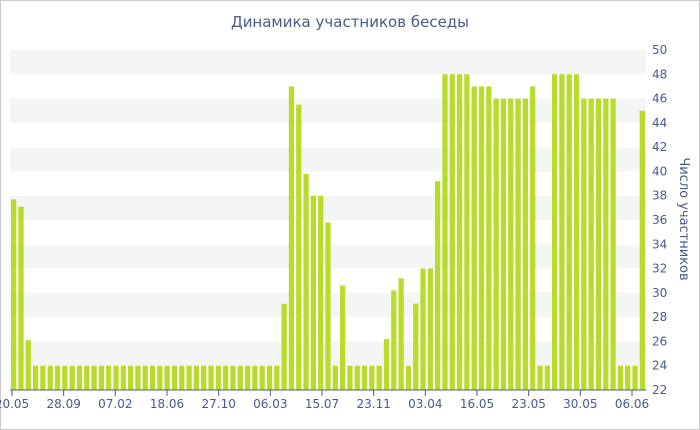 The image size is (700, 430). I want to click on y-axis-ticks: 22 24 26 28 30 32 34 36 38 40 42 44 46 48 50, so click(659, 220).